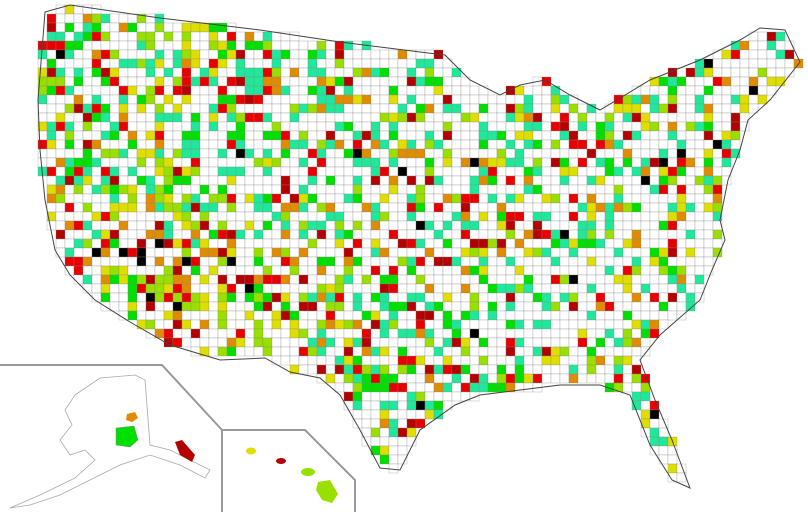 The height and width of the screenshot is (512, 808). What do you see at coordinates (308, 472) in the screenshot?
I see `hawaii-maui` at bounding box center [308, 472].